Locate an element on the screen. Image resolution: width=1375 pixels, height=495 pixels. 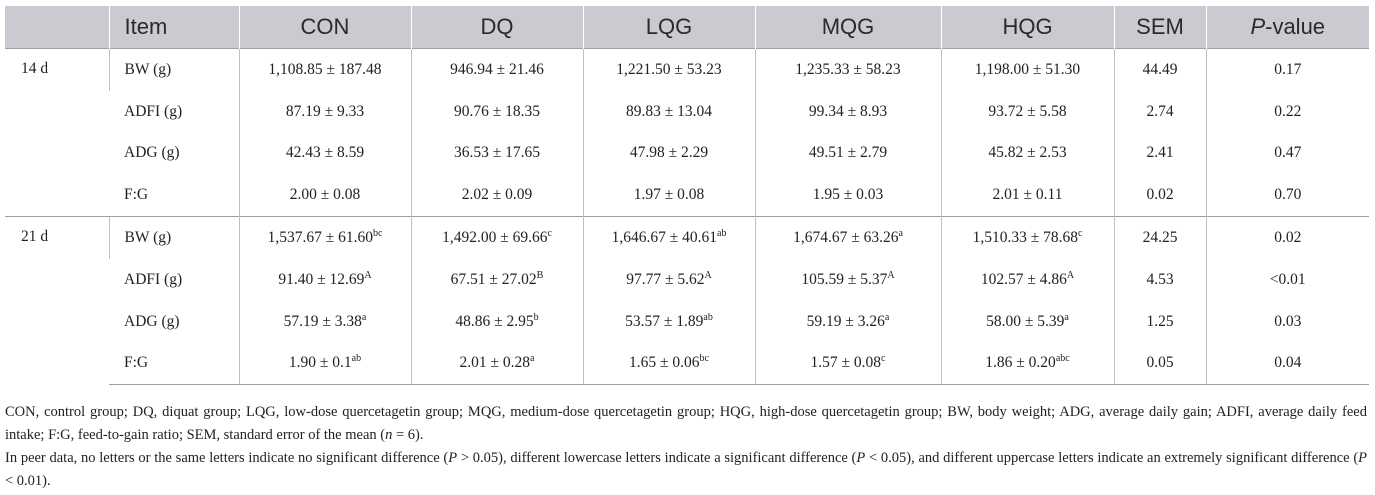
data-cell: 47.98 ± 2.29 is located at coordinates (668, 153).